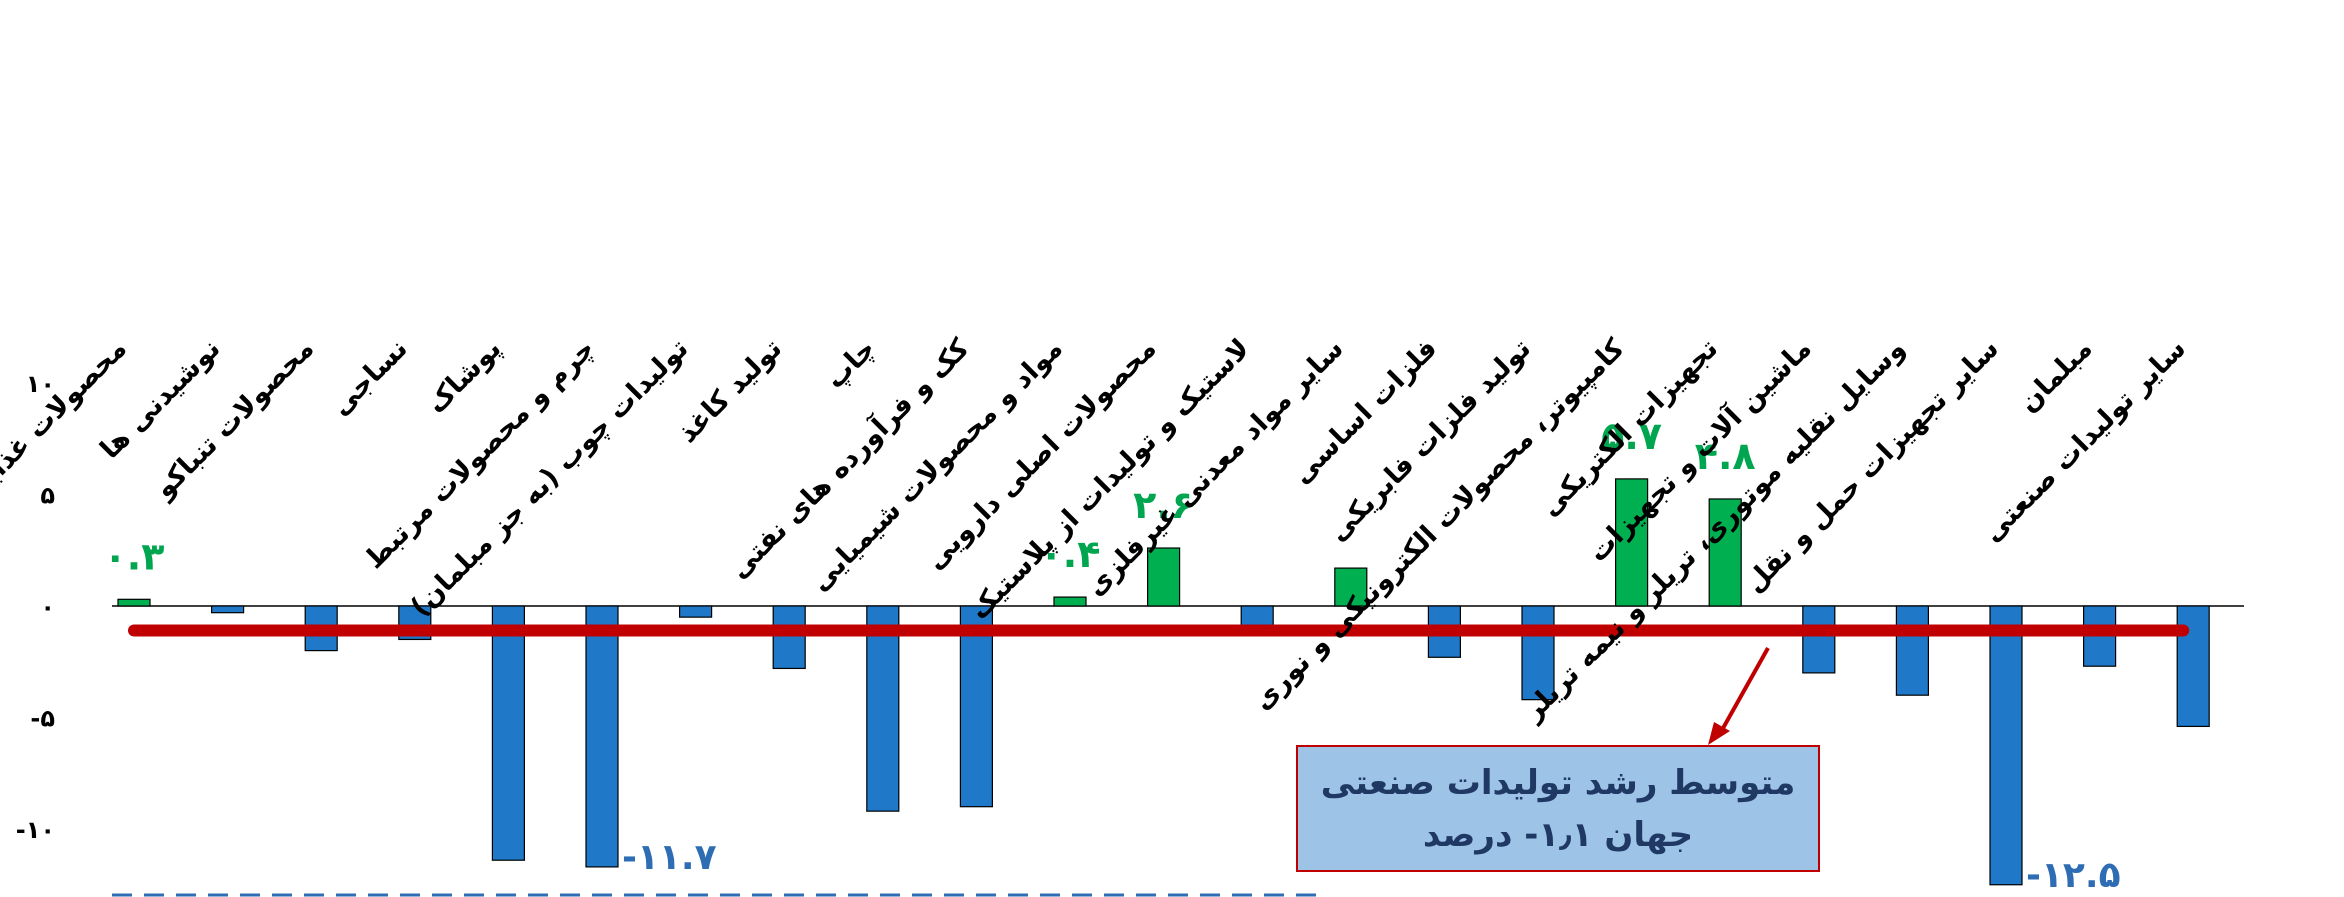 The image size is (2344, 897). What do you see at coordinates (35, 830) in the screenshot?
I see `y-tick-label: -۱۰` at bounding box center [35, 830].